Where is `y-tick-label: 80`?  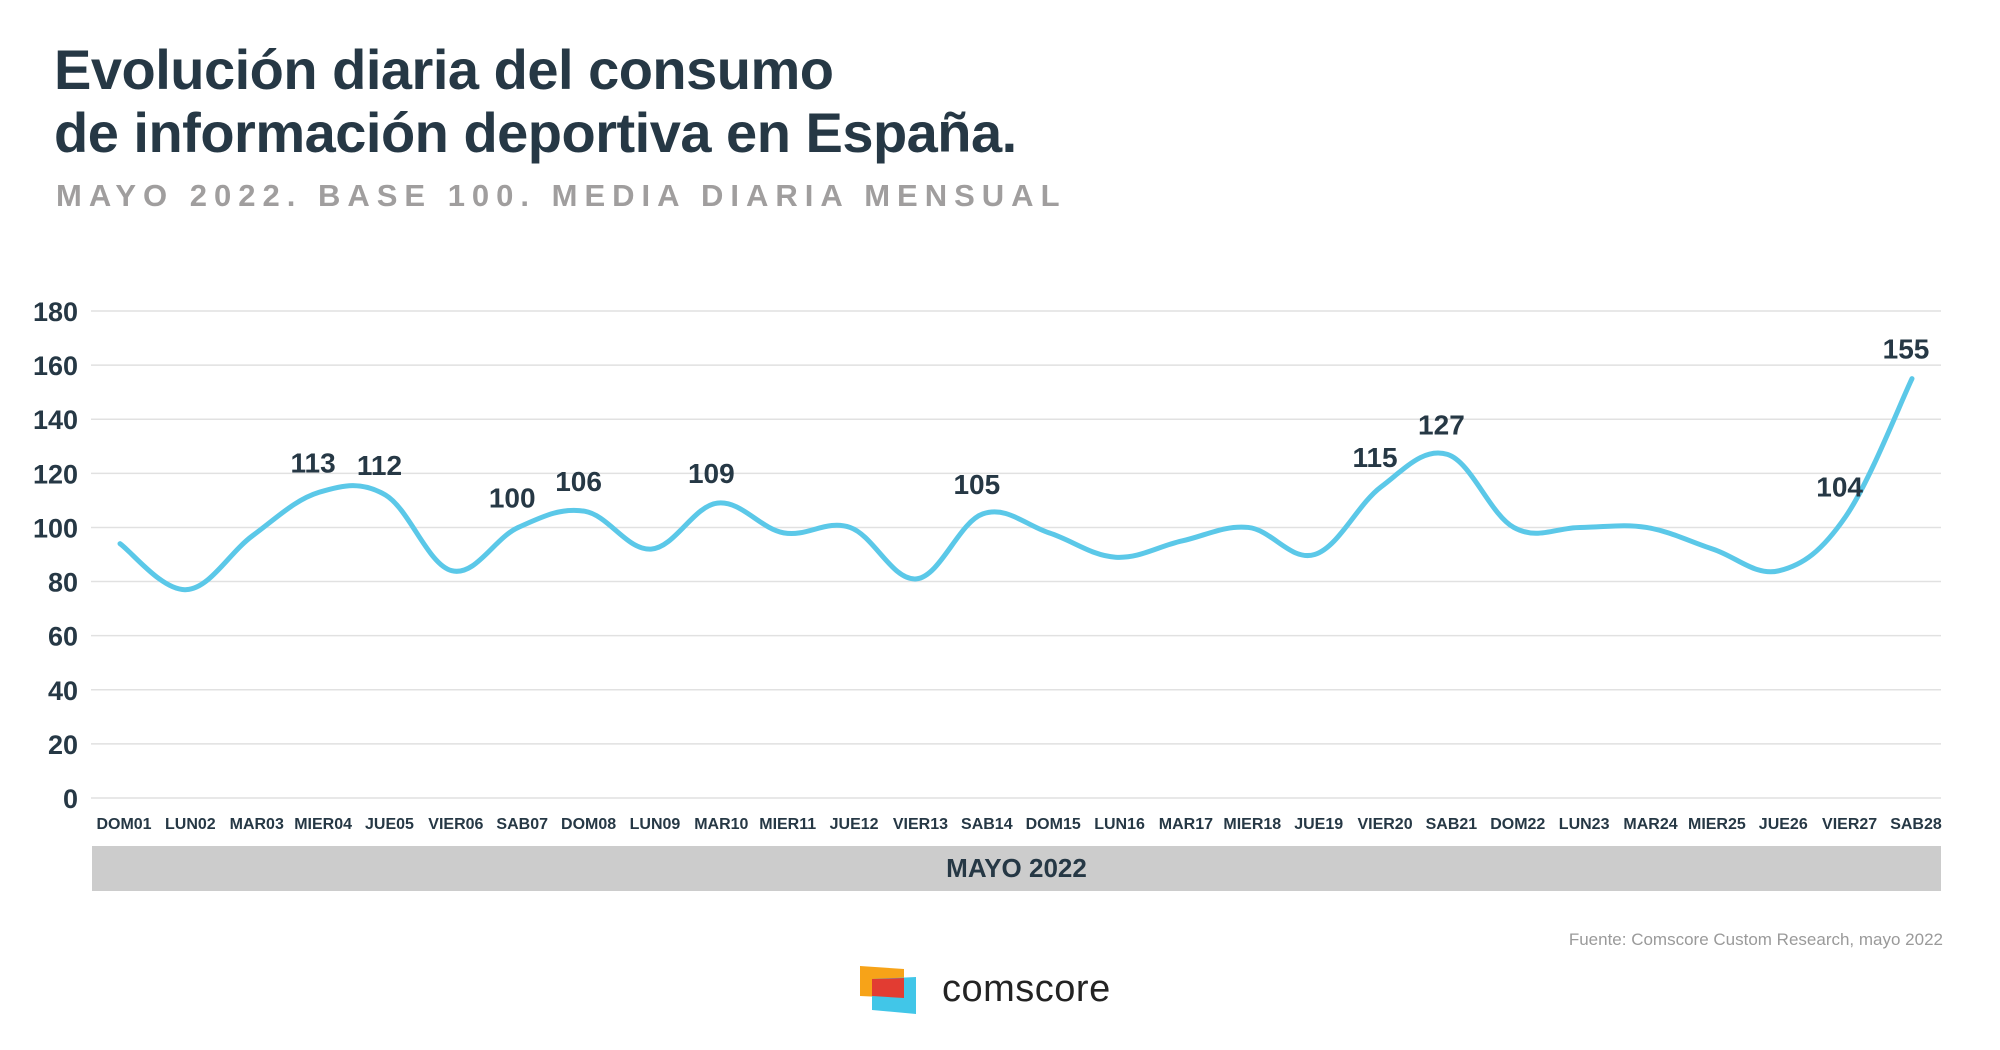 y-tick-label: 80 is located at coordinates (63, 583).